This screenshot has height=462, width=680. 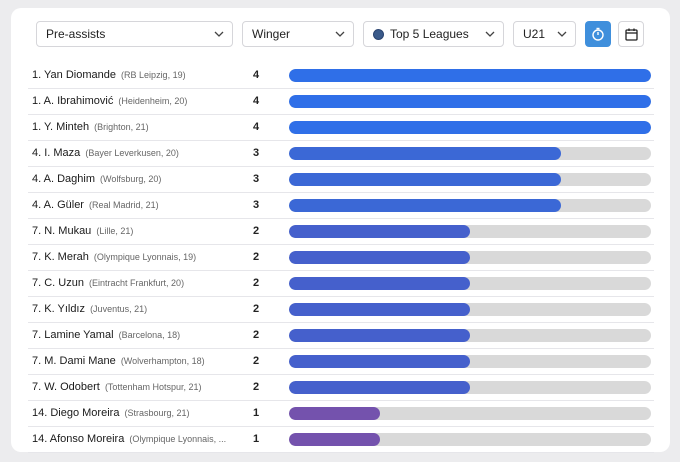 I want to click on player-name-text: 4. A. Daghim, so click(x=63, y=179).